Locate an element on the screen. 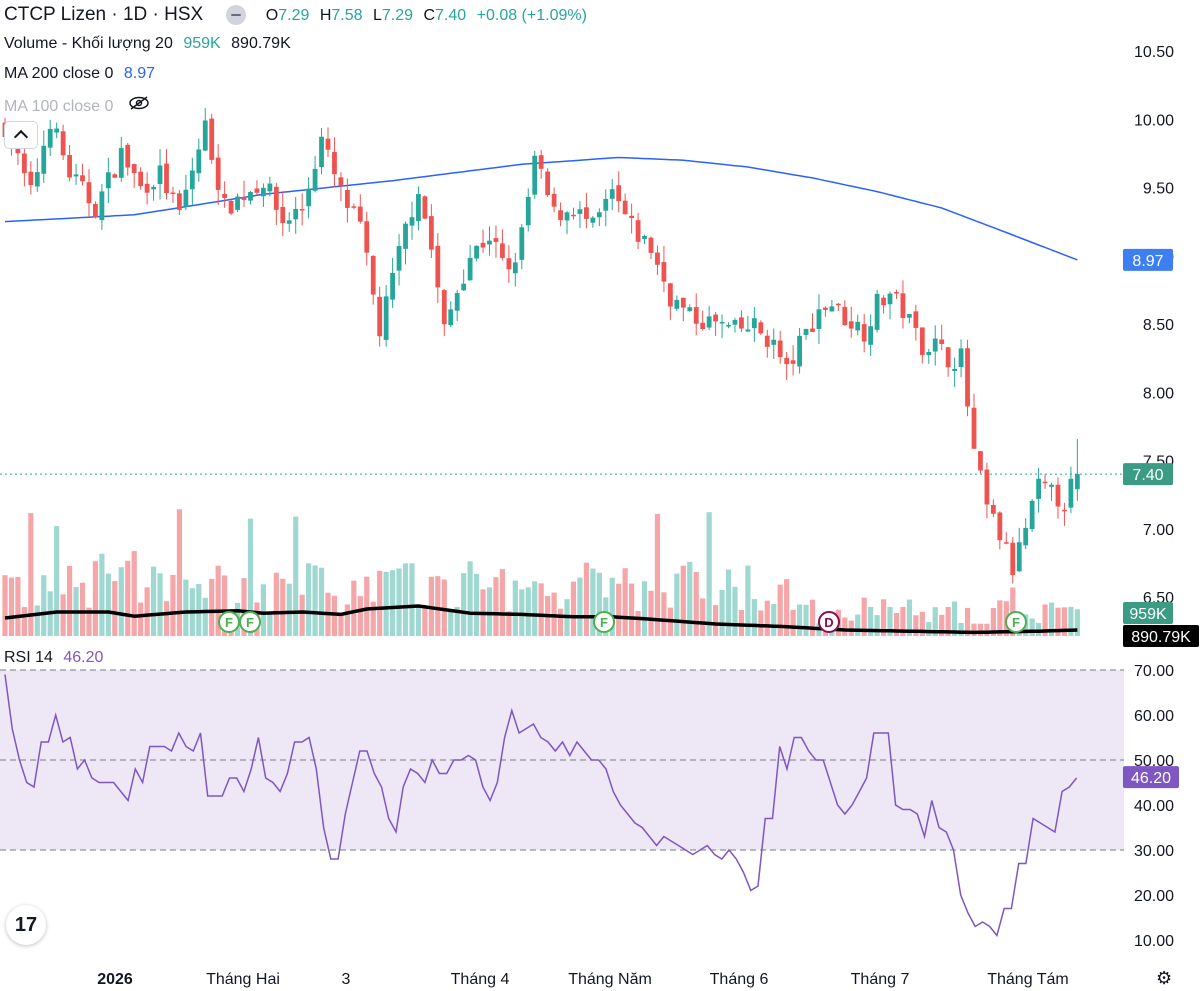 The width and height of the screenshot is (1200, 991). dividend-marker: D is located at coordinates (829, 622).